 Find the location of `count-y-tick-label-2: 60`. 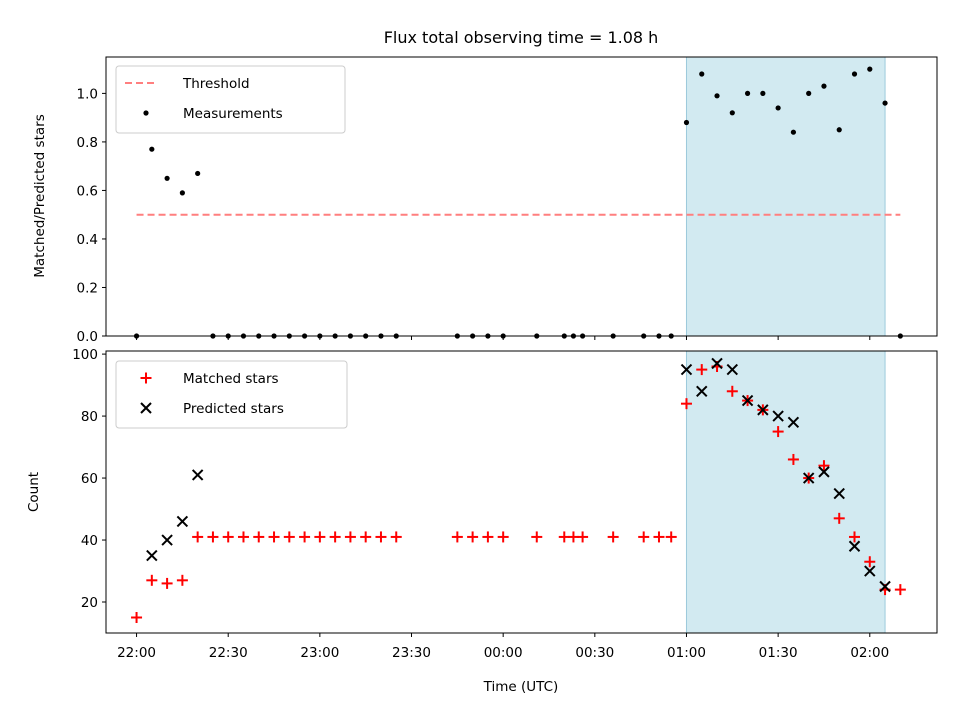

count-y-tick-label-2: 60 is located at coordinates (89, 479).